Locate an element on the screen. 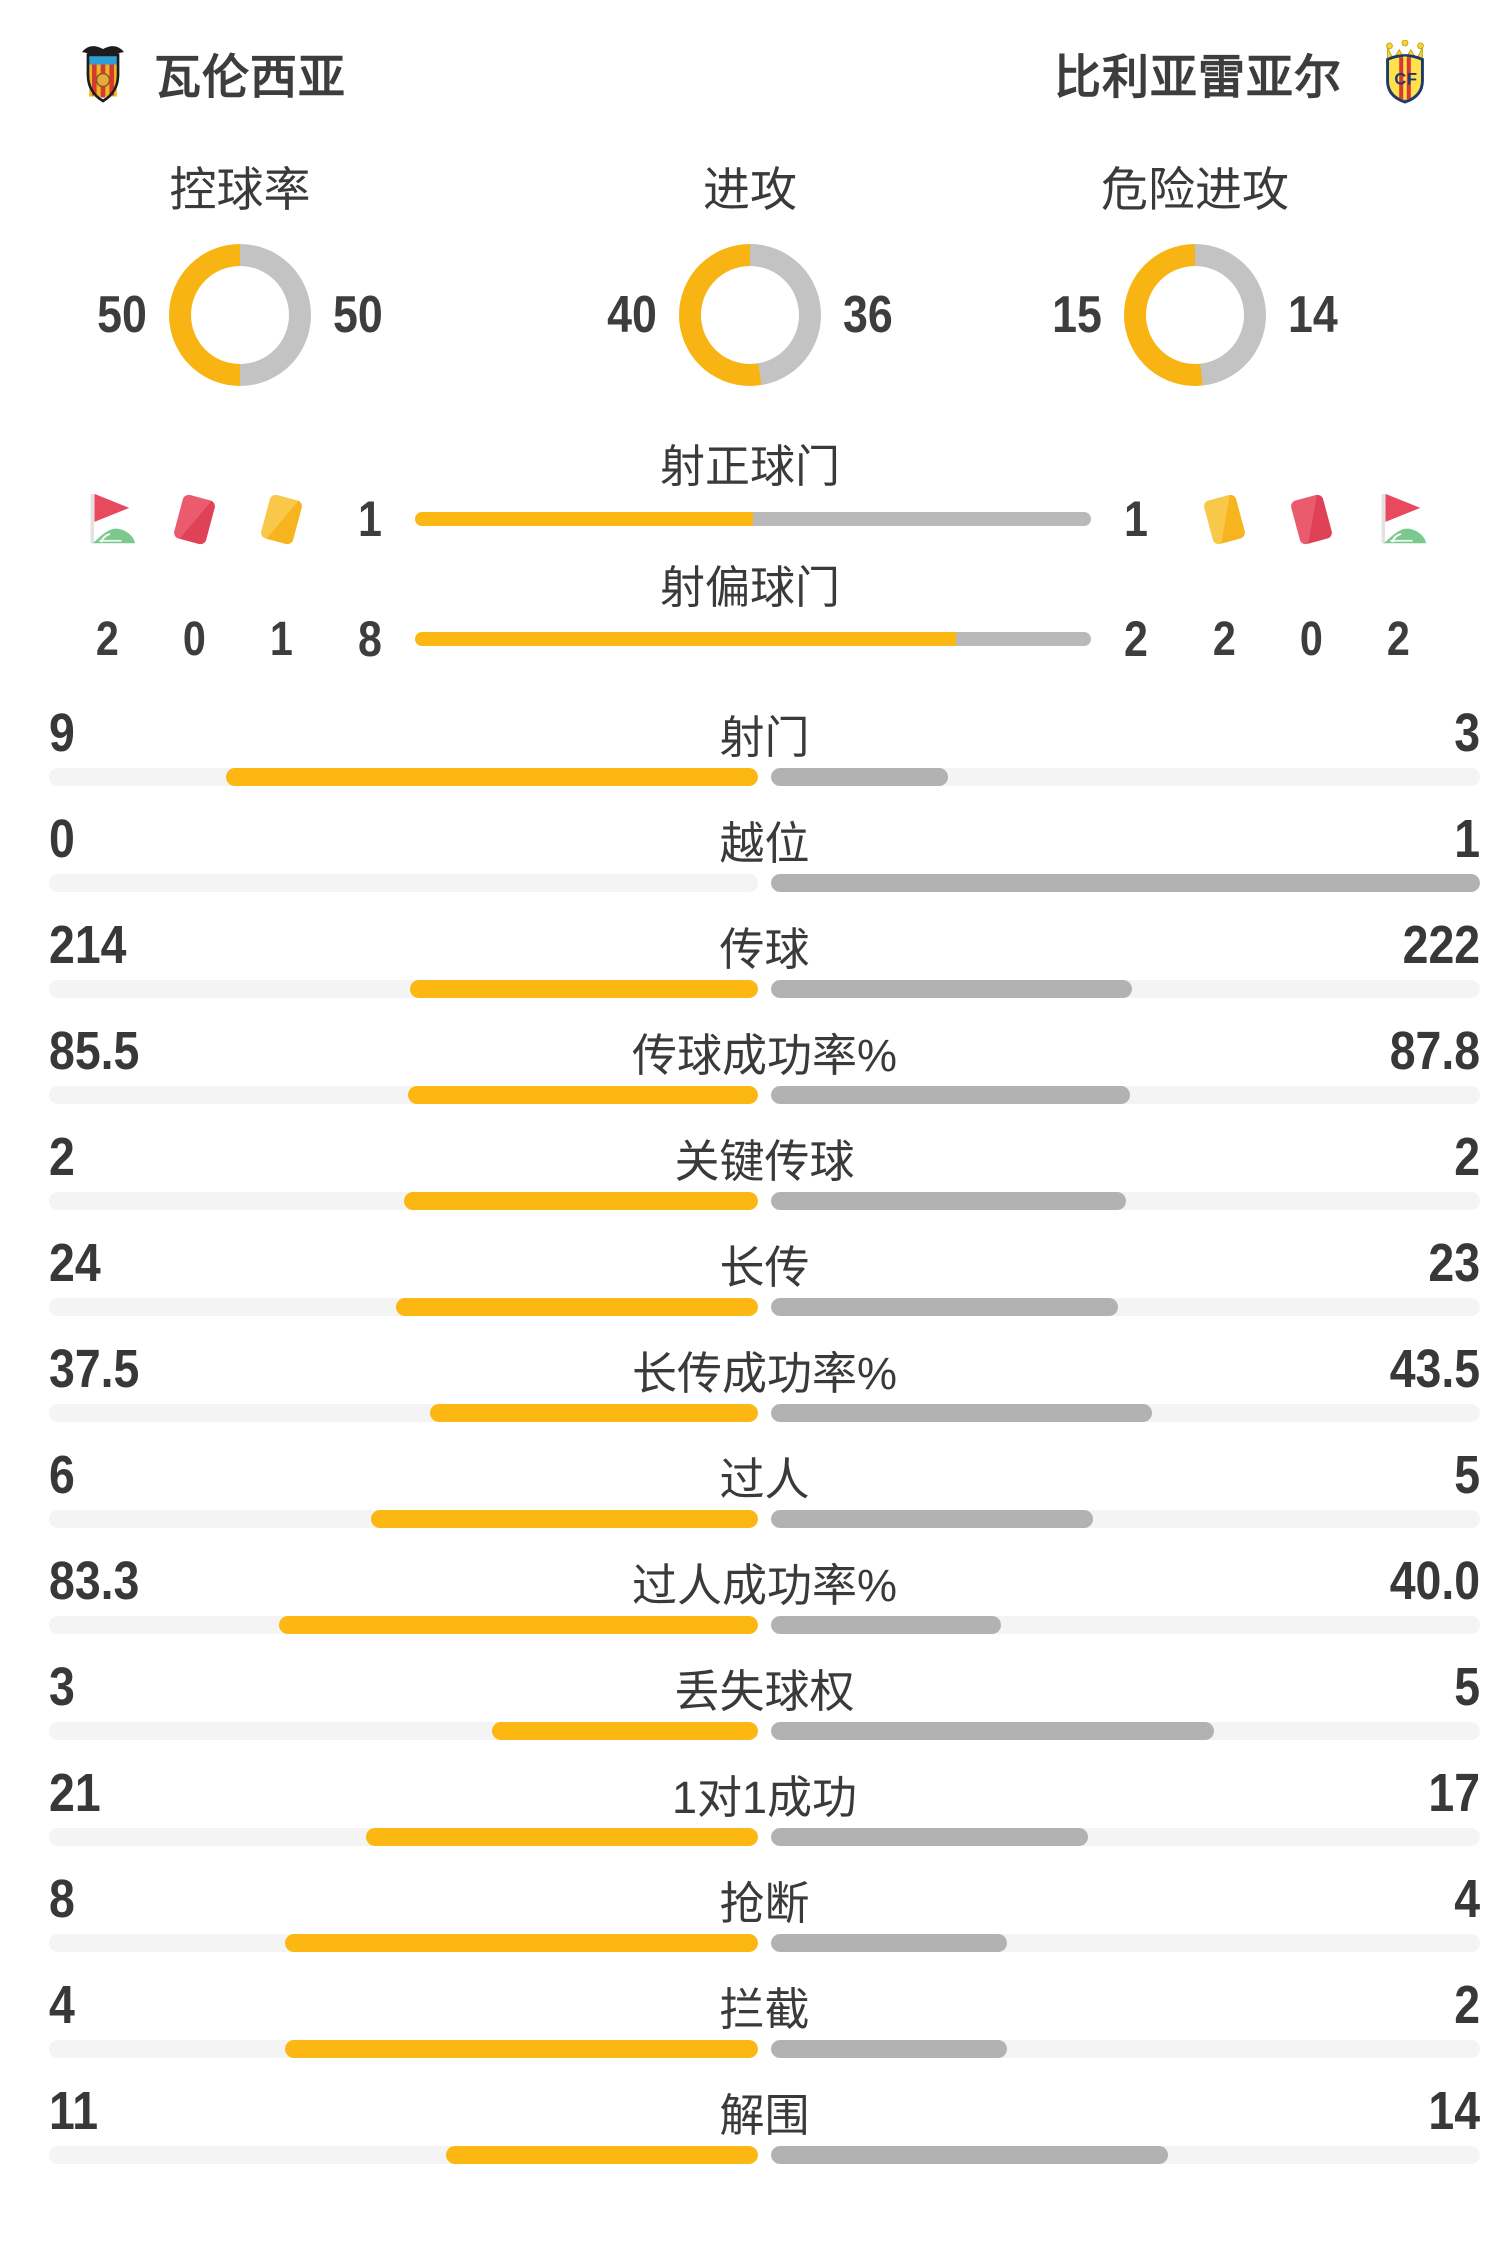 The width and height of the screenshot is (1500, 2244). donut-home-value: 40 is located at coordinates (632, 315).